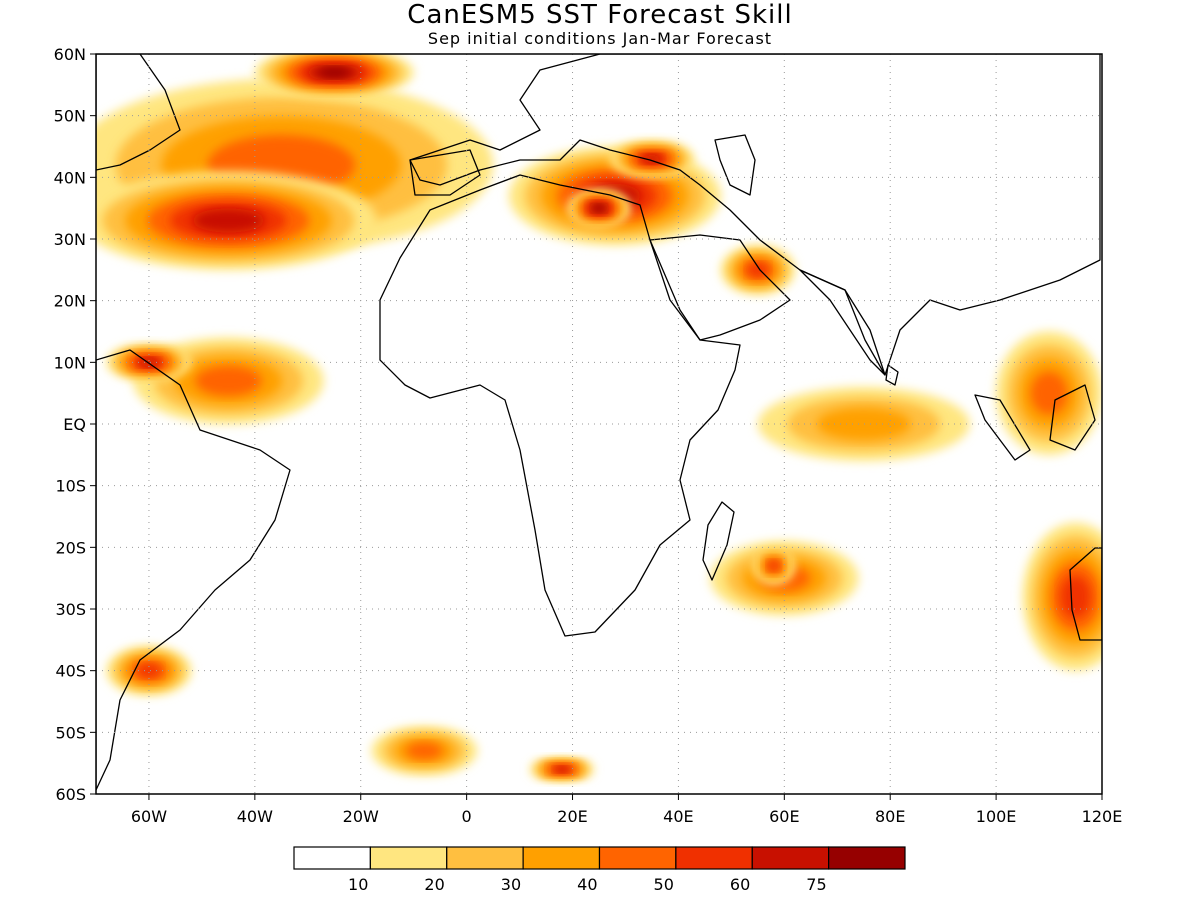 The height and width of the screenshot is (900, 1200). I want to click on lon-label: 120E, so click(1102, 816).